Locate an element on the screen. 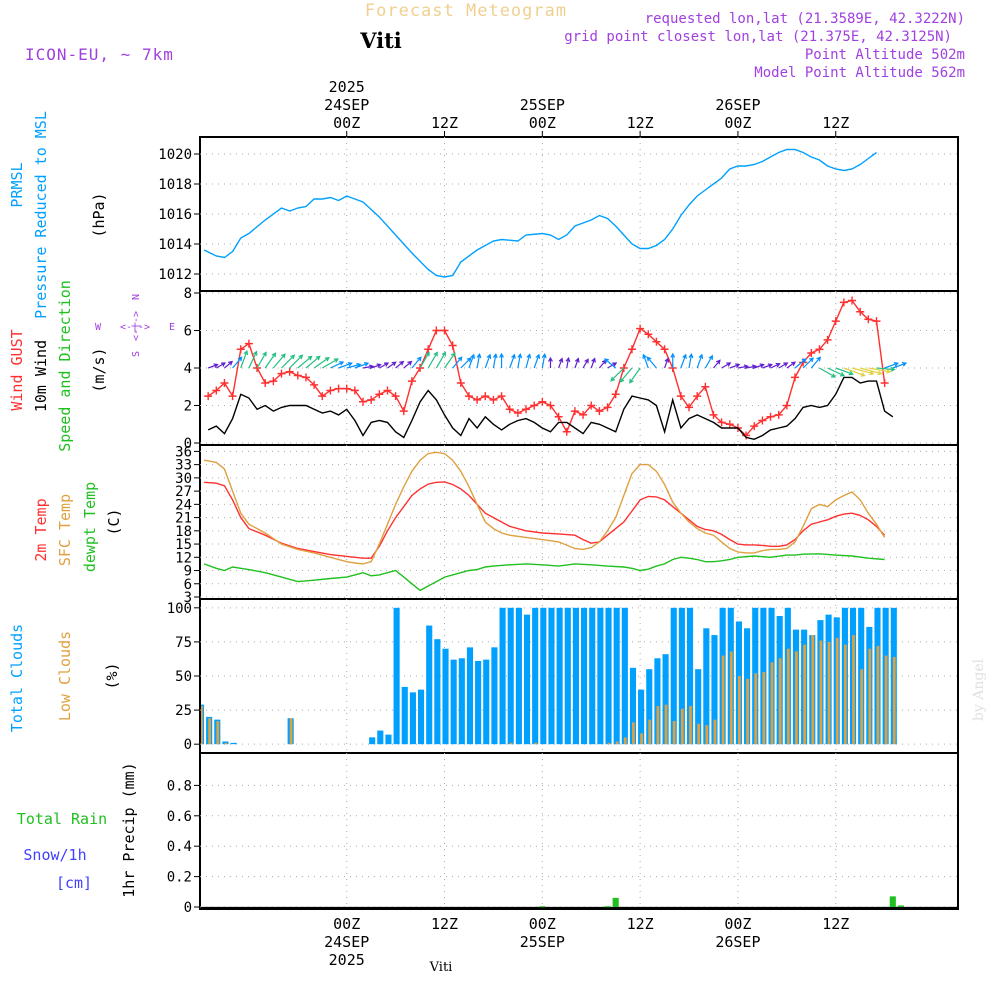 This screenshot has height=1000, width=1000. top-time-label: 25SEP is located at coordinates (542, 105).